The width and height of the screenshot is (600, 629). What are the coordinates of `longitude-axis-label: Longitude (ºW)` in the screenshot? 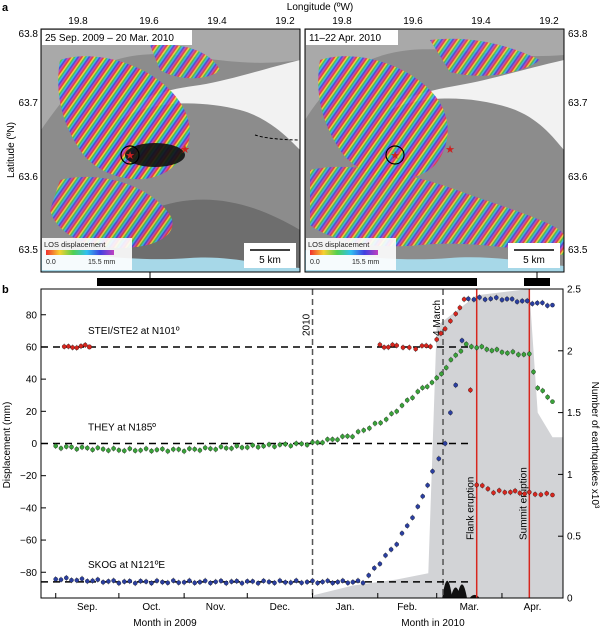 It's located at (320, 7).